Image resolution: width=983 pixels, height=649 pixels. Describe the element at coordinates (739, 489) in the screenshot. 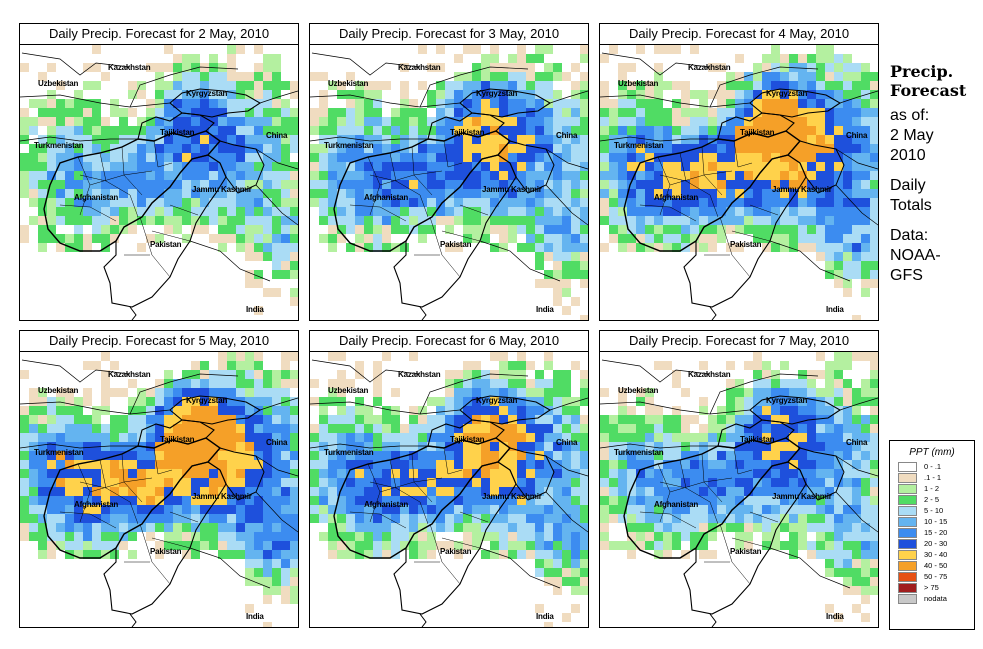

I see `map-svg` at that location.